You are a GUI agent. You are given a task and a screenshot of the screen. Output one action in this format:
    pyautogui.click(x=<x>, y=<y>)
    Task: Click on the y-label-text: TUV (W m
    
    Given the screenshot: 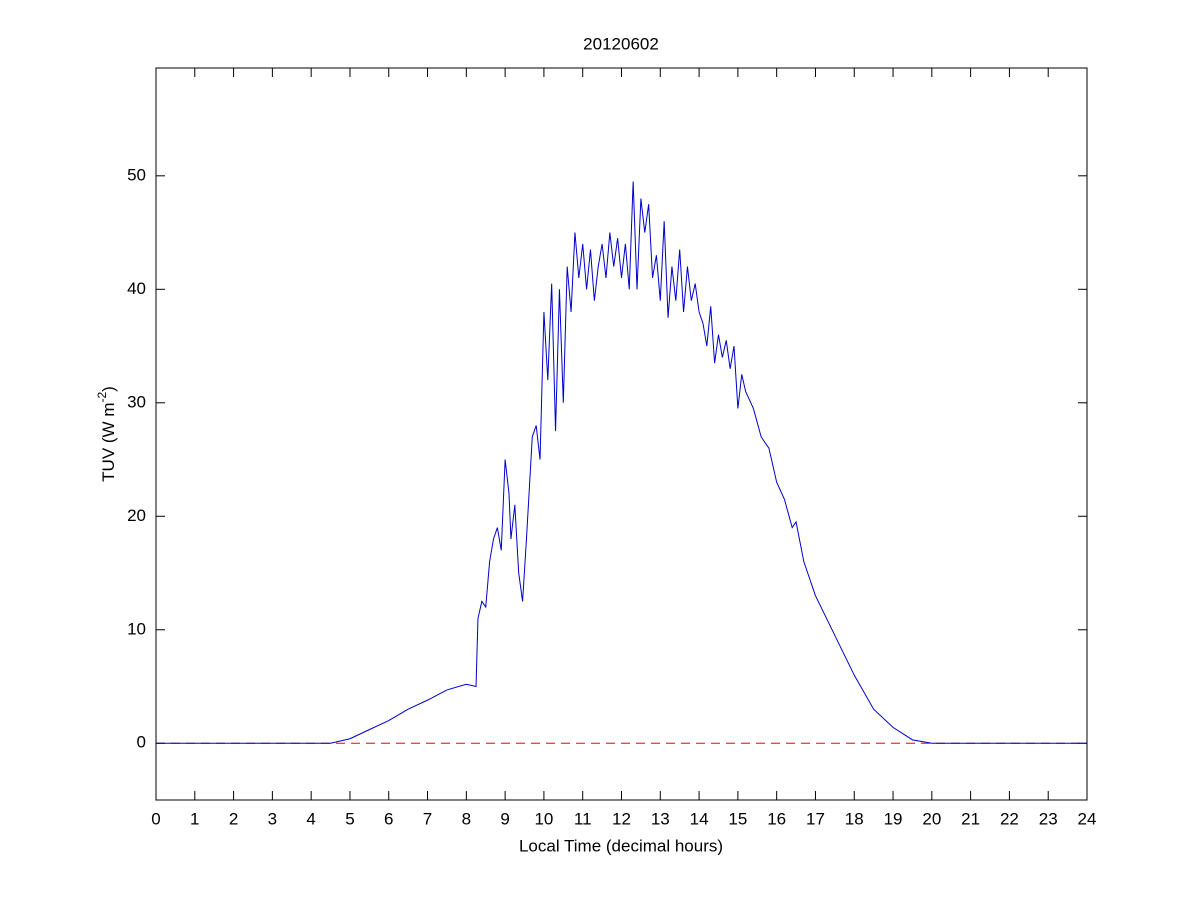 What is the action you would take?
    pyautogui.click(x=108, y=442)
    